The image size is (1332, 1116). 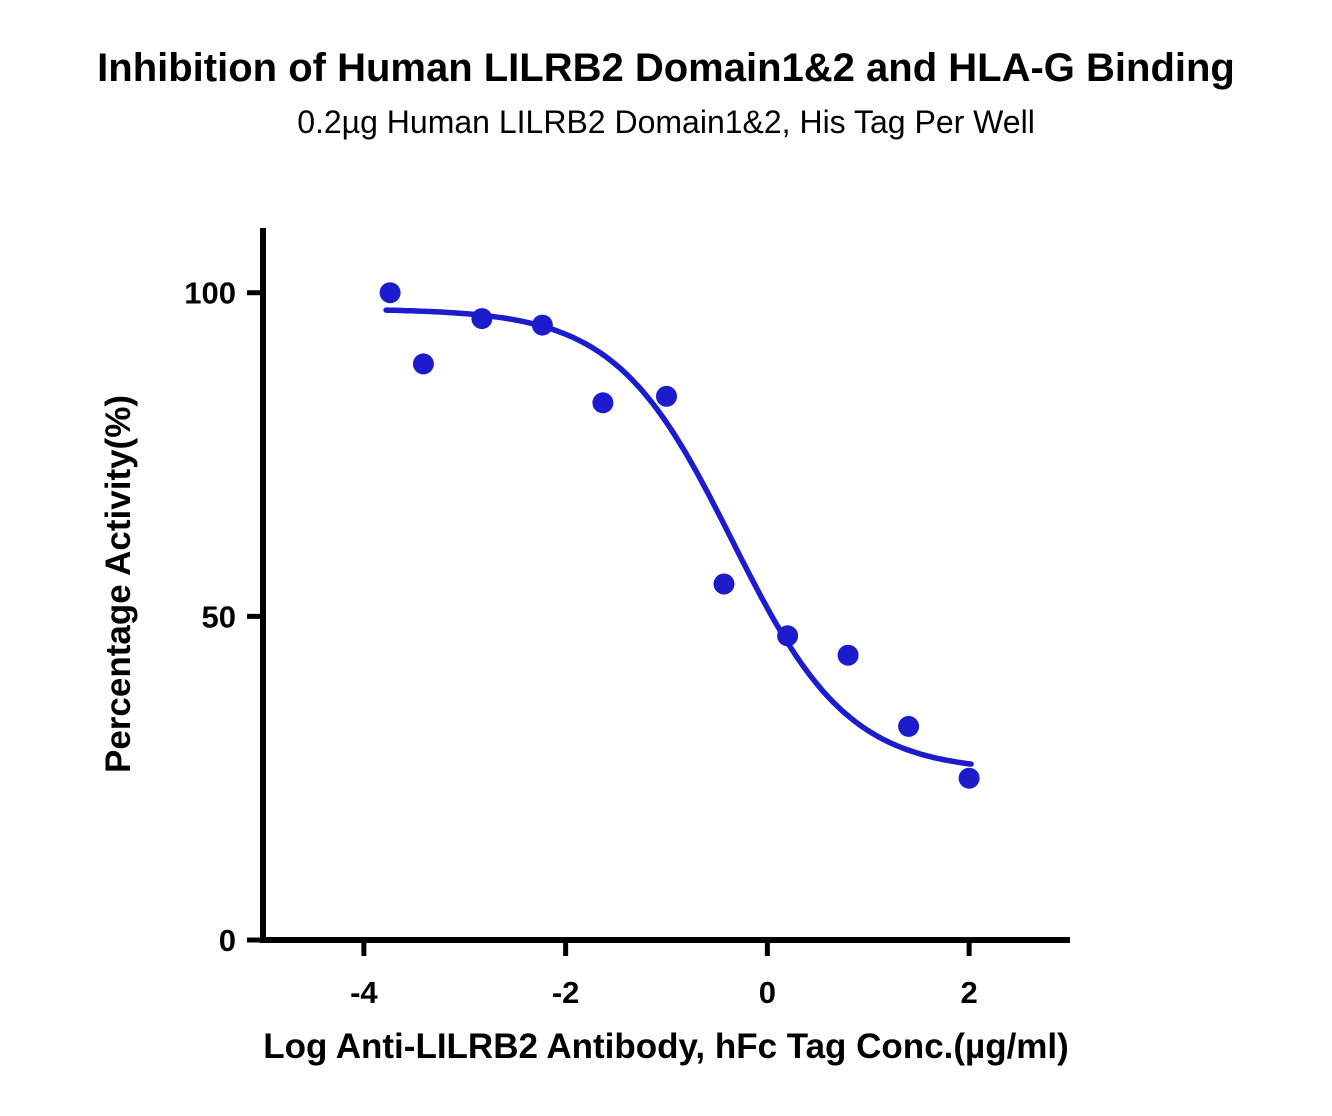 I want to click on x-tick-label: 2, so click(x=969, y=992).